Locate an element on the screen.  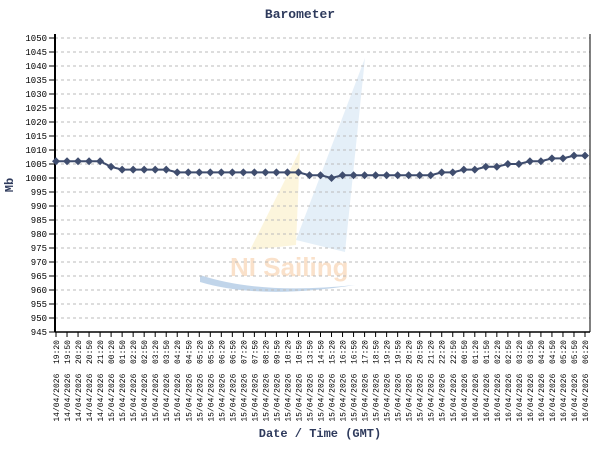
x-tick-label: 15/04/2026 22:50 is located at coordinates (454, 381).